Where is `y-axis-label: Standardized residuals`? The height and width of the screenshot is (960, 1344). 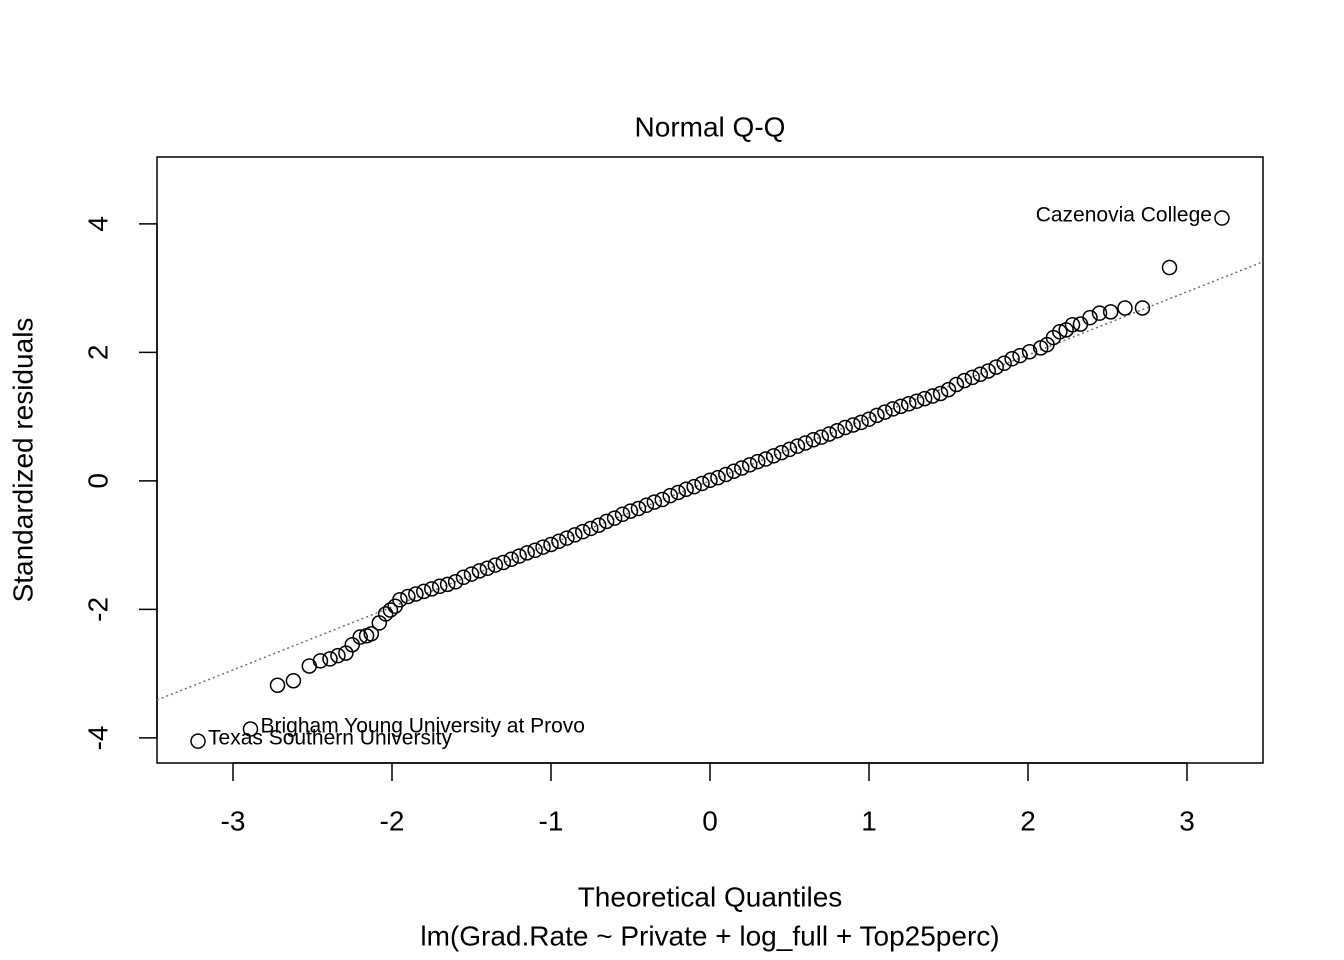 y-axis-label: Standardized residuals is located at coordinates (22, 460).